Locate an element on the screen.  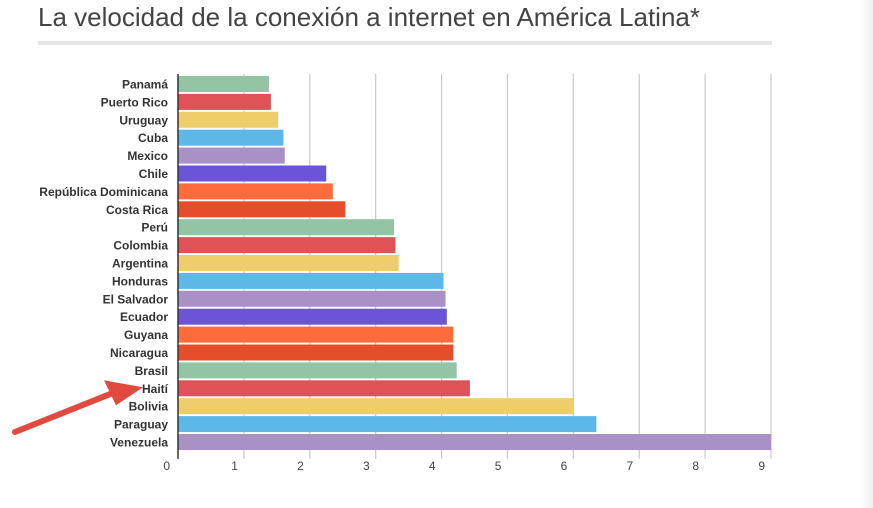
x-tick-label-4: 4 is located at coordinates (432, 466).